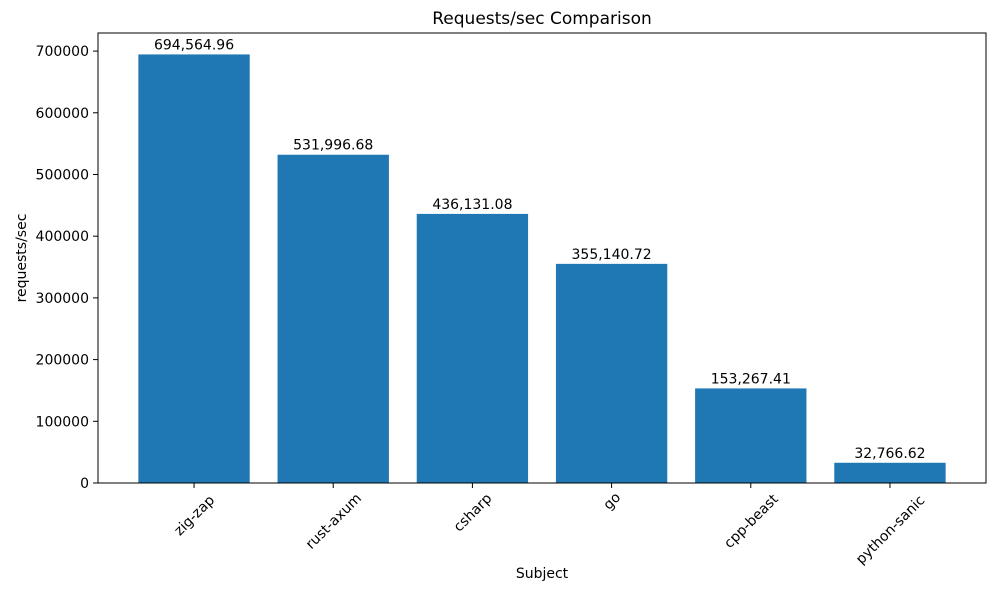 This screenshot has width=1000, height=600. I want to click on y-tick-label: 200000, so click(62, 361).